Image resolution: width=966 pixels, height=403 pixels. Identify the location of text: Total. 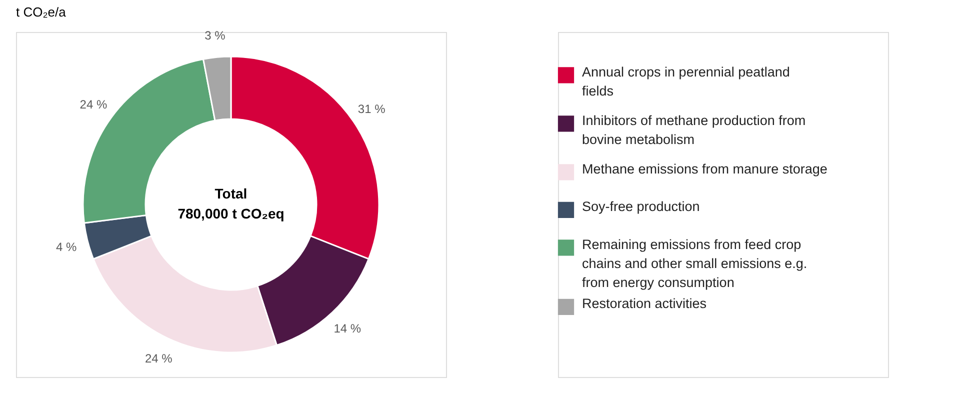
(231, 193).